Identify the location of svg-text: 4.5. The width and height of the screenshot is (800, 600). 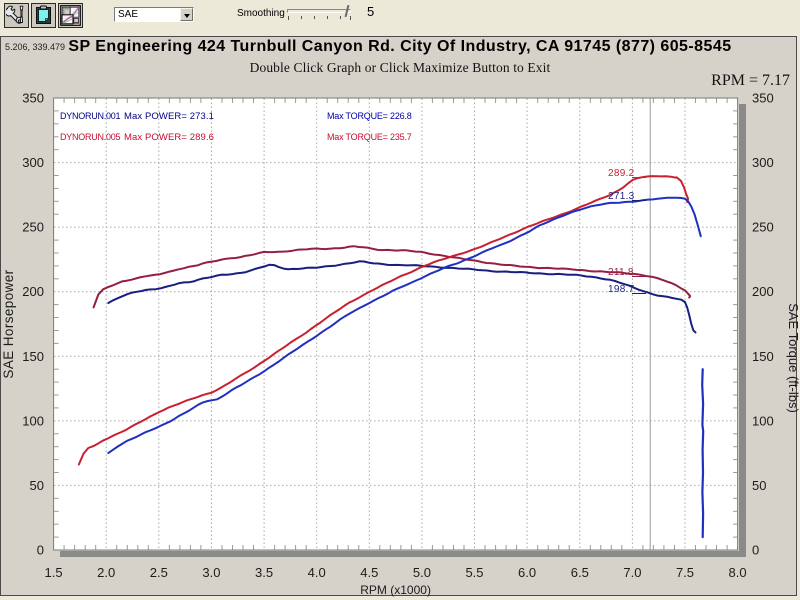
(369, 572).